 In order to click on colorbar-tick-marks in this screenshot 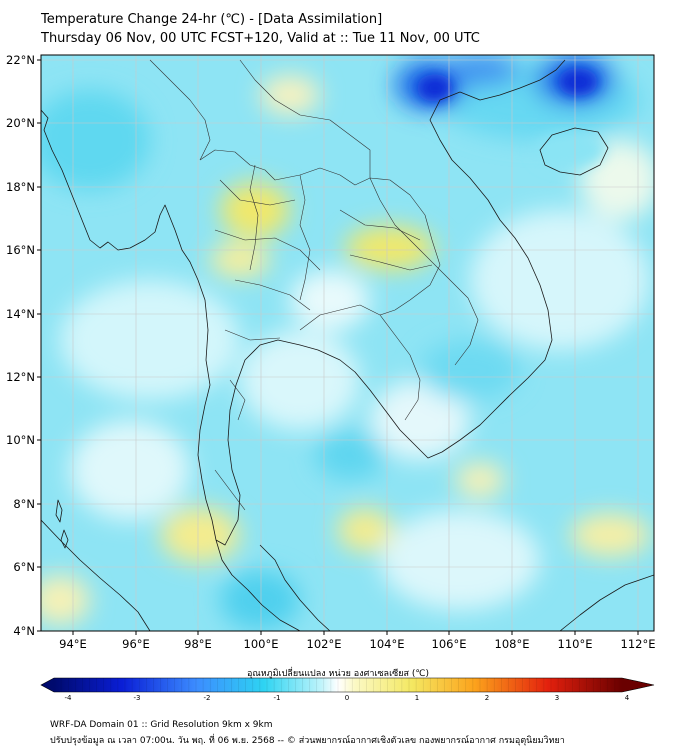, I will do `click(338, 685)`.